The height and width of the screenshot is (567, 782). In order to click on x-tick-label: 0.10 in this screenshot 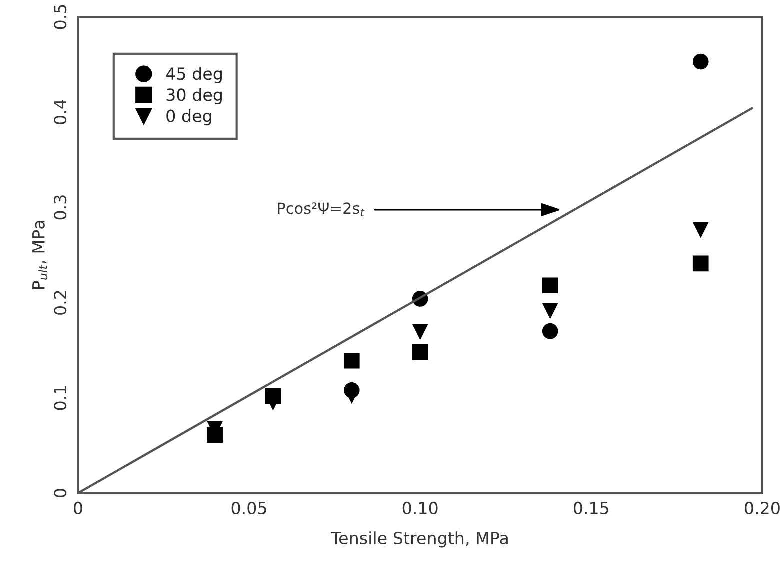, I will do `click(420, 508)`.